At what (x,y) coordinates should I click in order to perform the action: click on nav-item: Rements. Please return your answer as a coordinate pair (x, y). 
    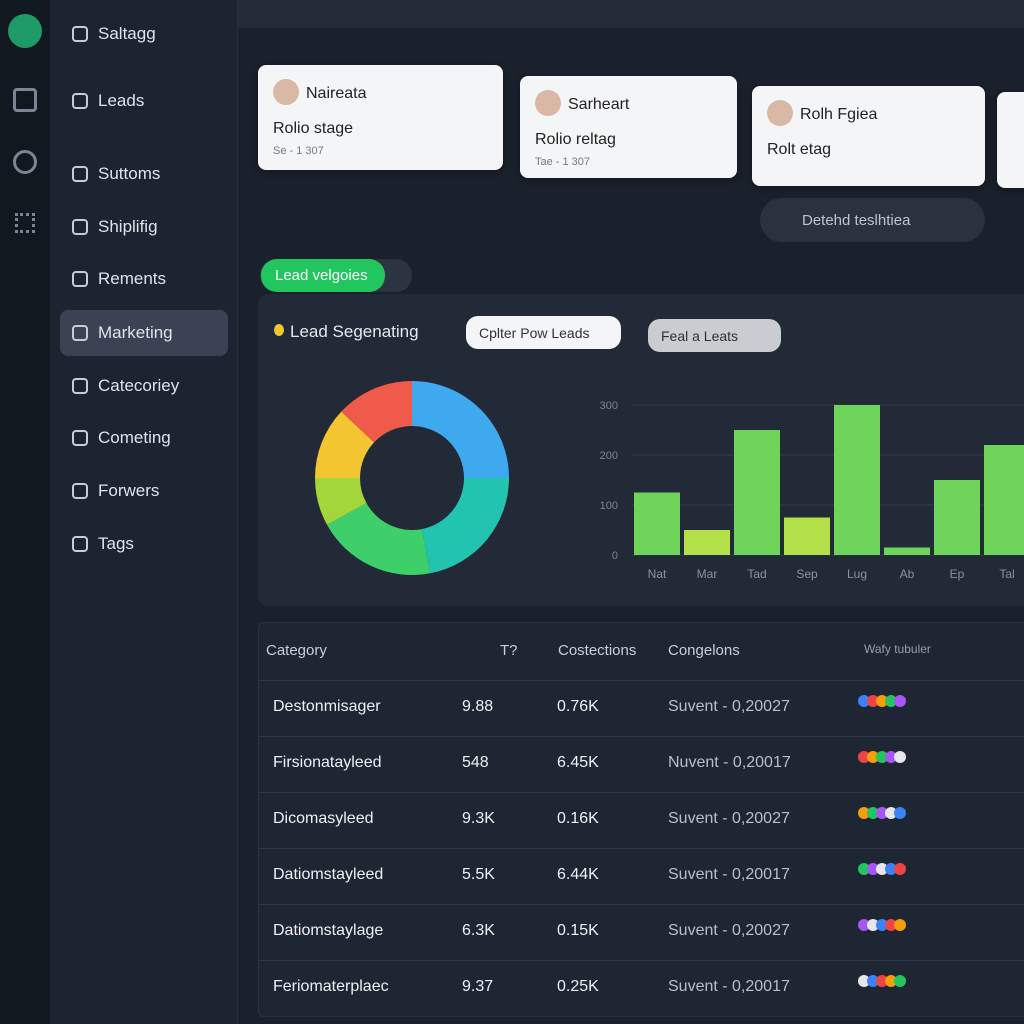
    Looking at the image, I should click on (144, 279).